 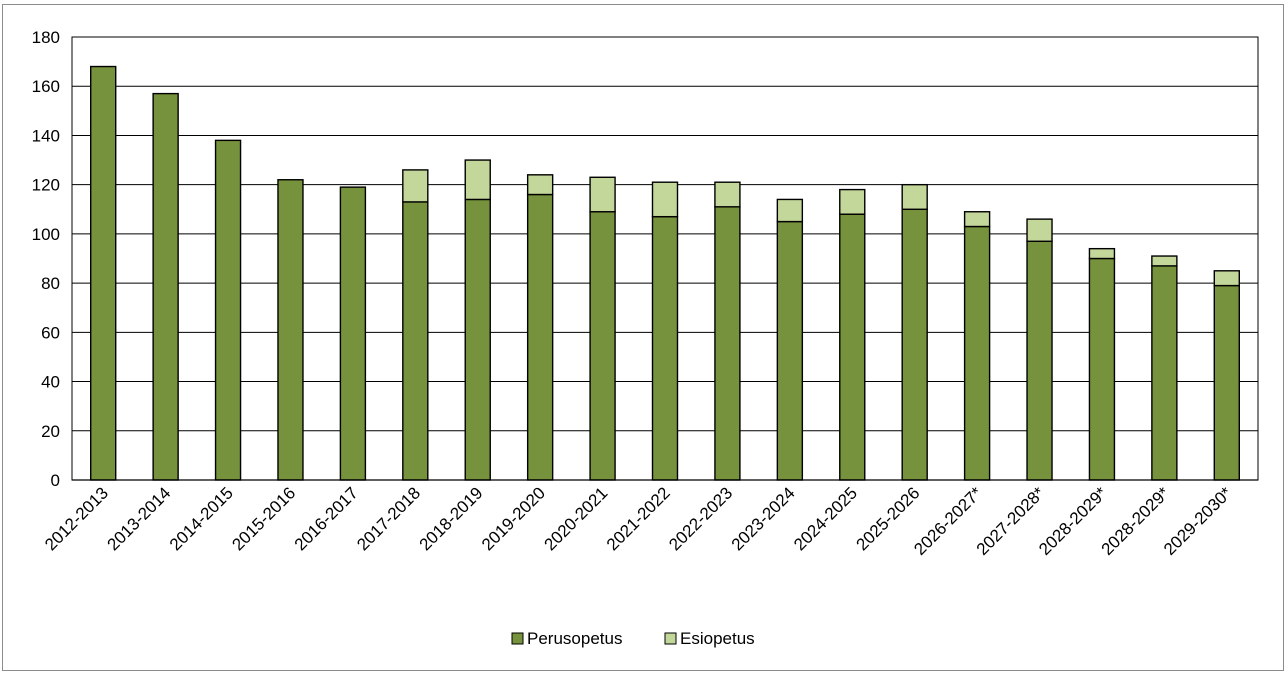 I want to click on x-tick-label: 2020-2021, so click(x=575, y=518).